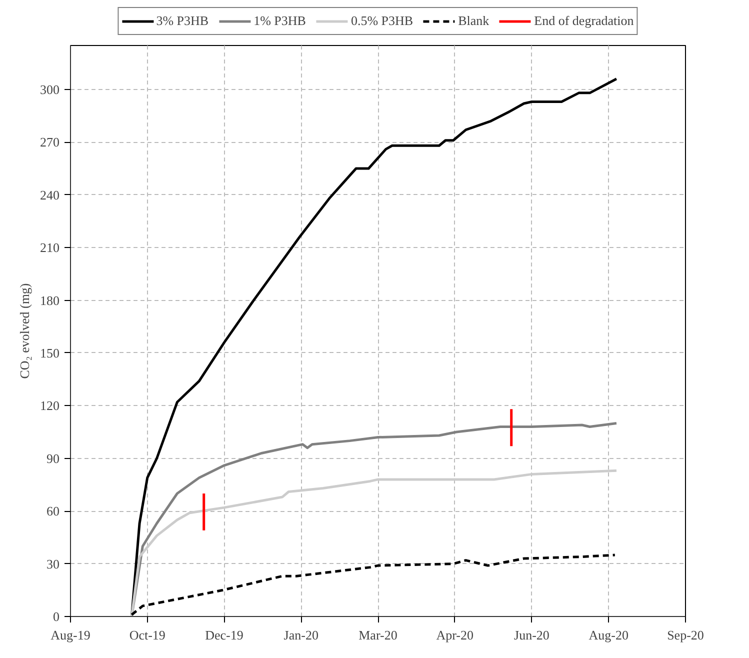  What do you see at coordinates (50, 300) in the screenshot?
I see `y-tick-label: 180` at bounding box center [50, 300].